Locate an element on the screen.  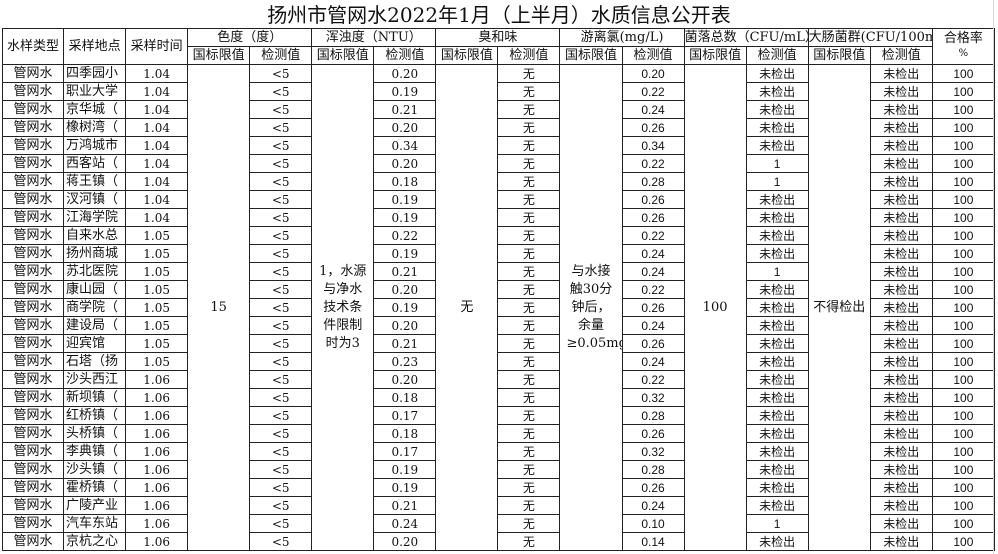
header-coliform: 大肠菌群(CFU/100ml is located at coordinates (870, 37).